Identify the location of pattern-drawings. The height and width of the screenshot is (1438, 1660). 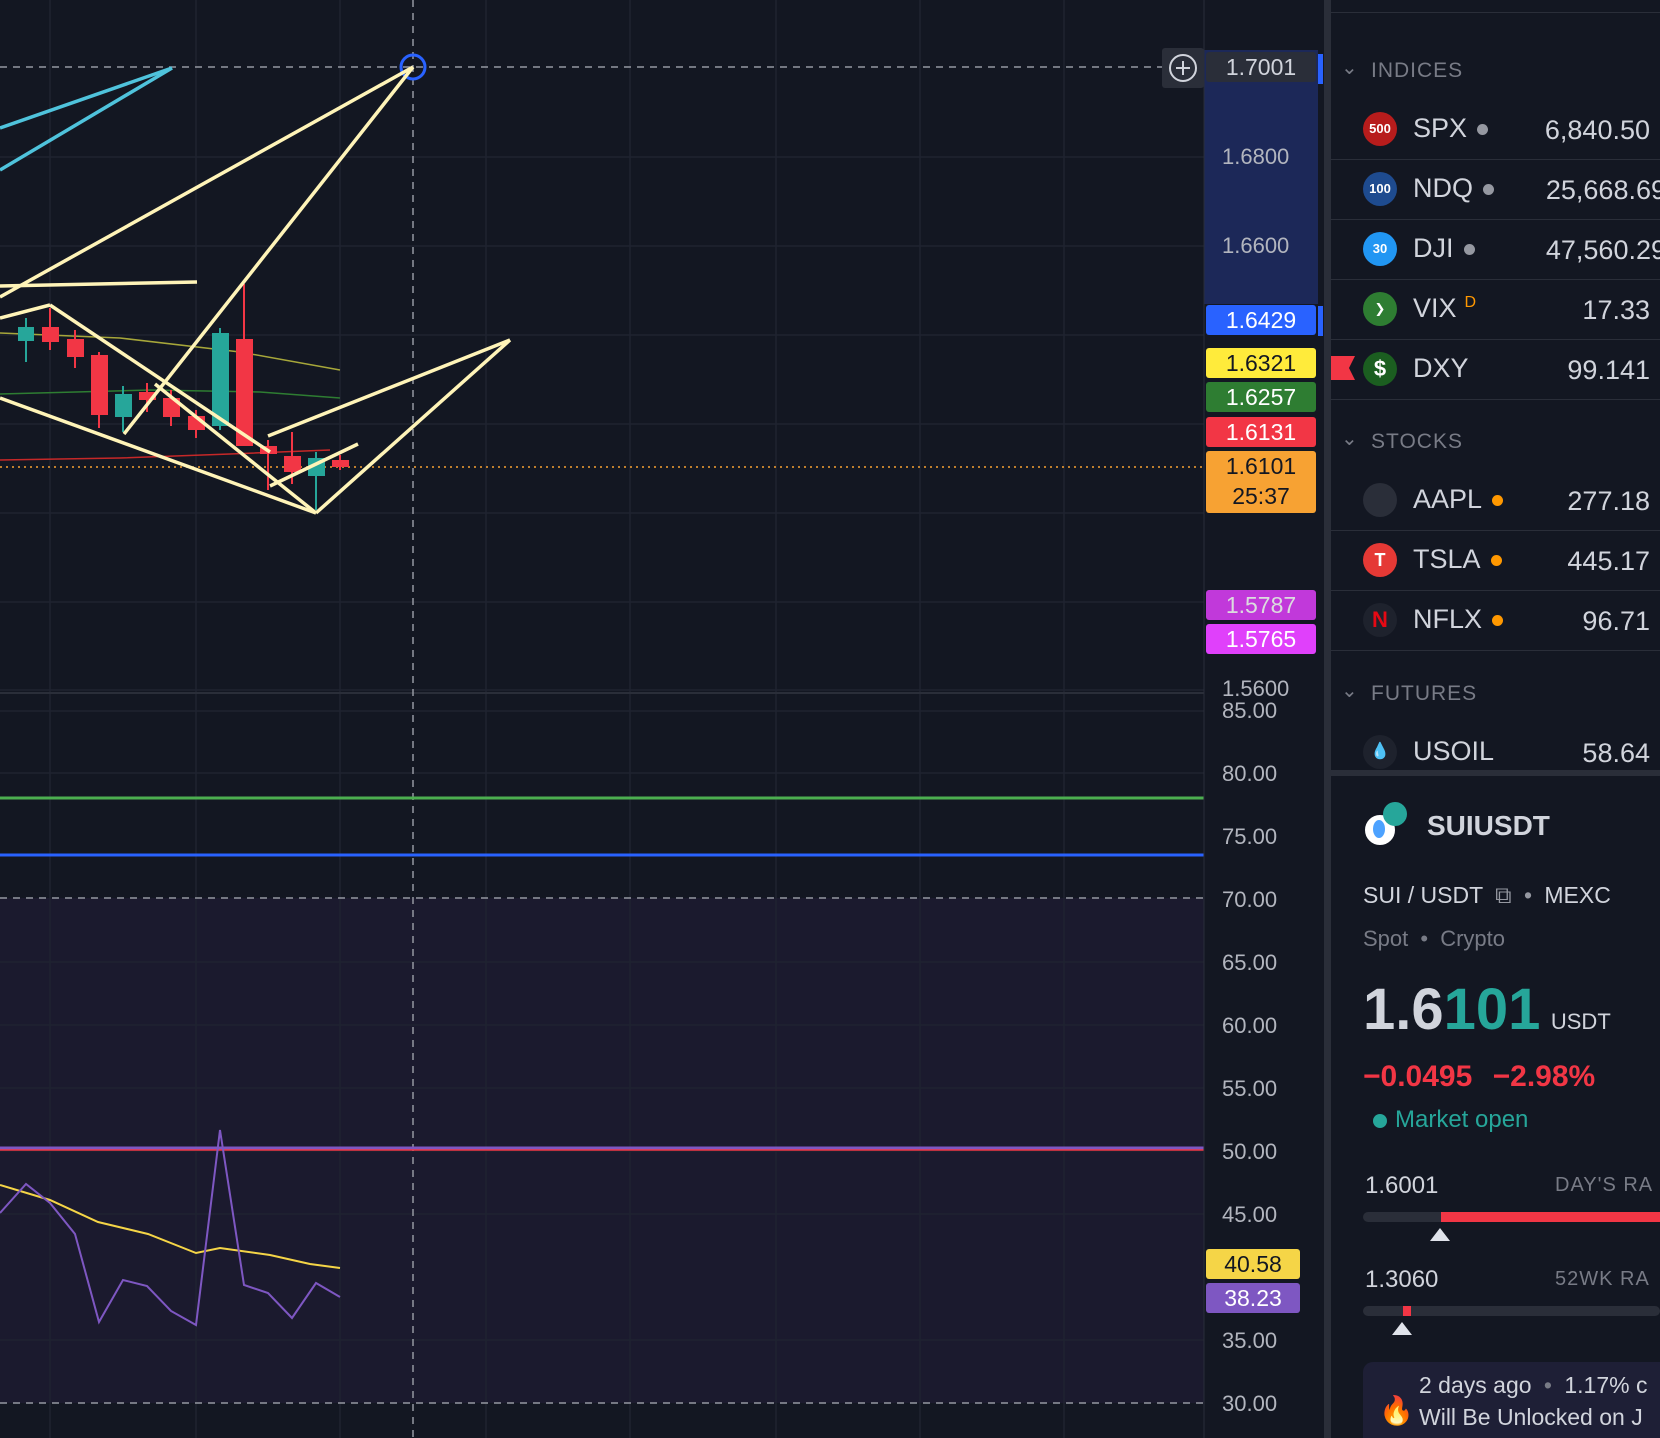
(256, 290).